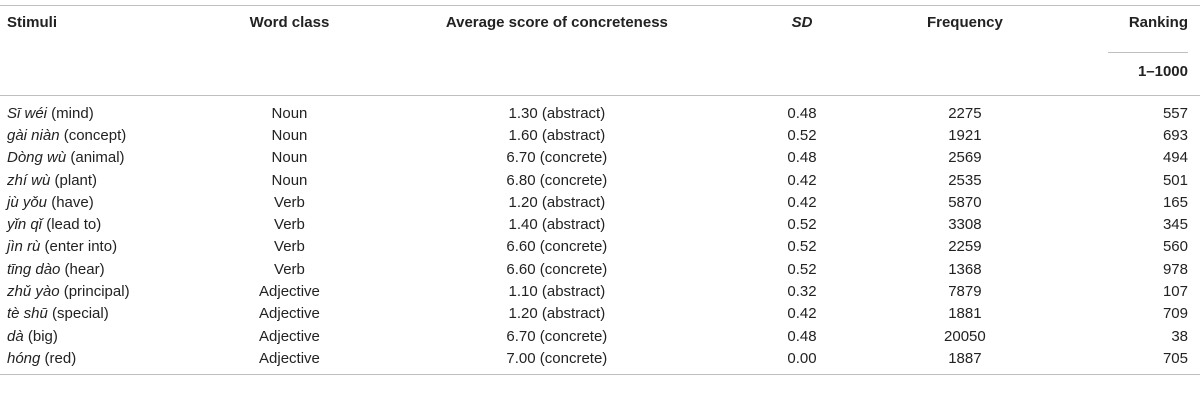 This screenshot has width=1200, height=407. Describe the element at coordinates (24, 247) in the screenshot. I see `stimulus-pinyin: jìn rù` at that location.